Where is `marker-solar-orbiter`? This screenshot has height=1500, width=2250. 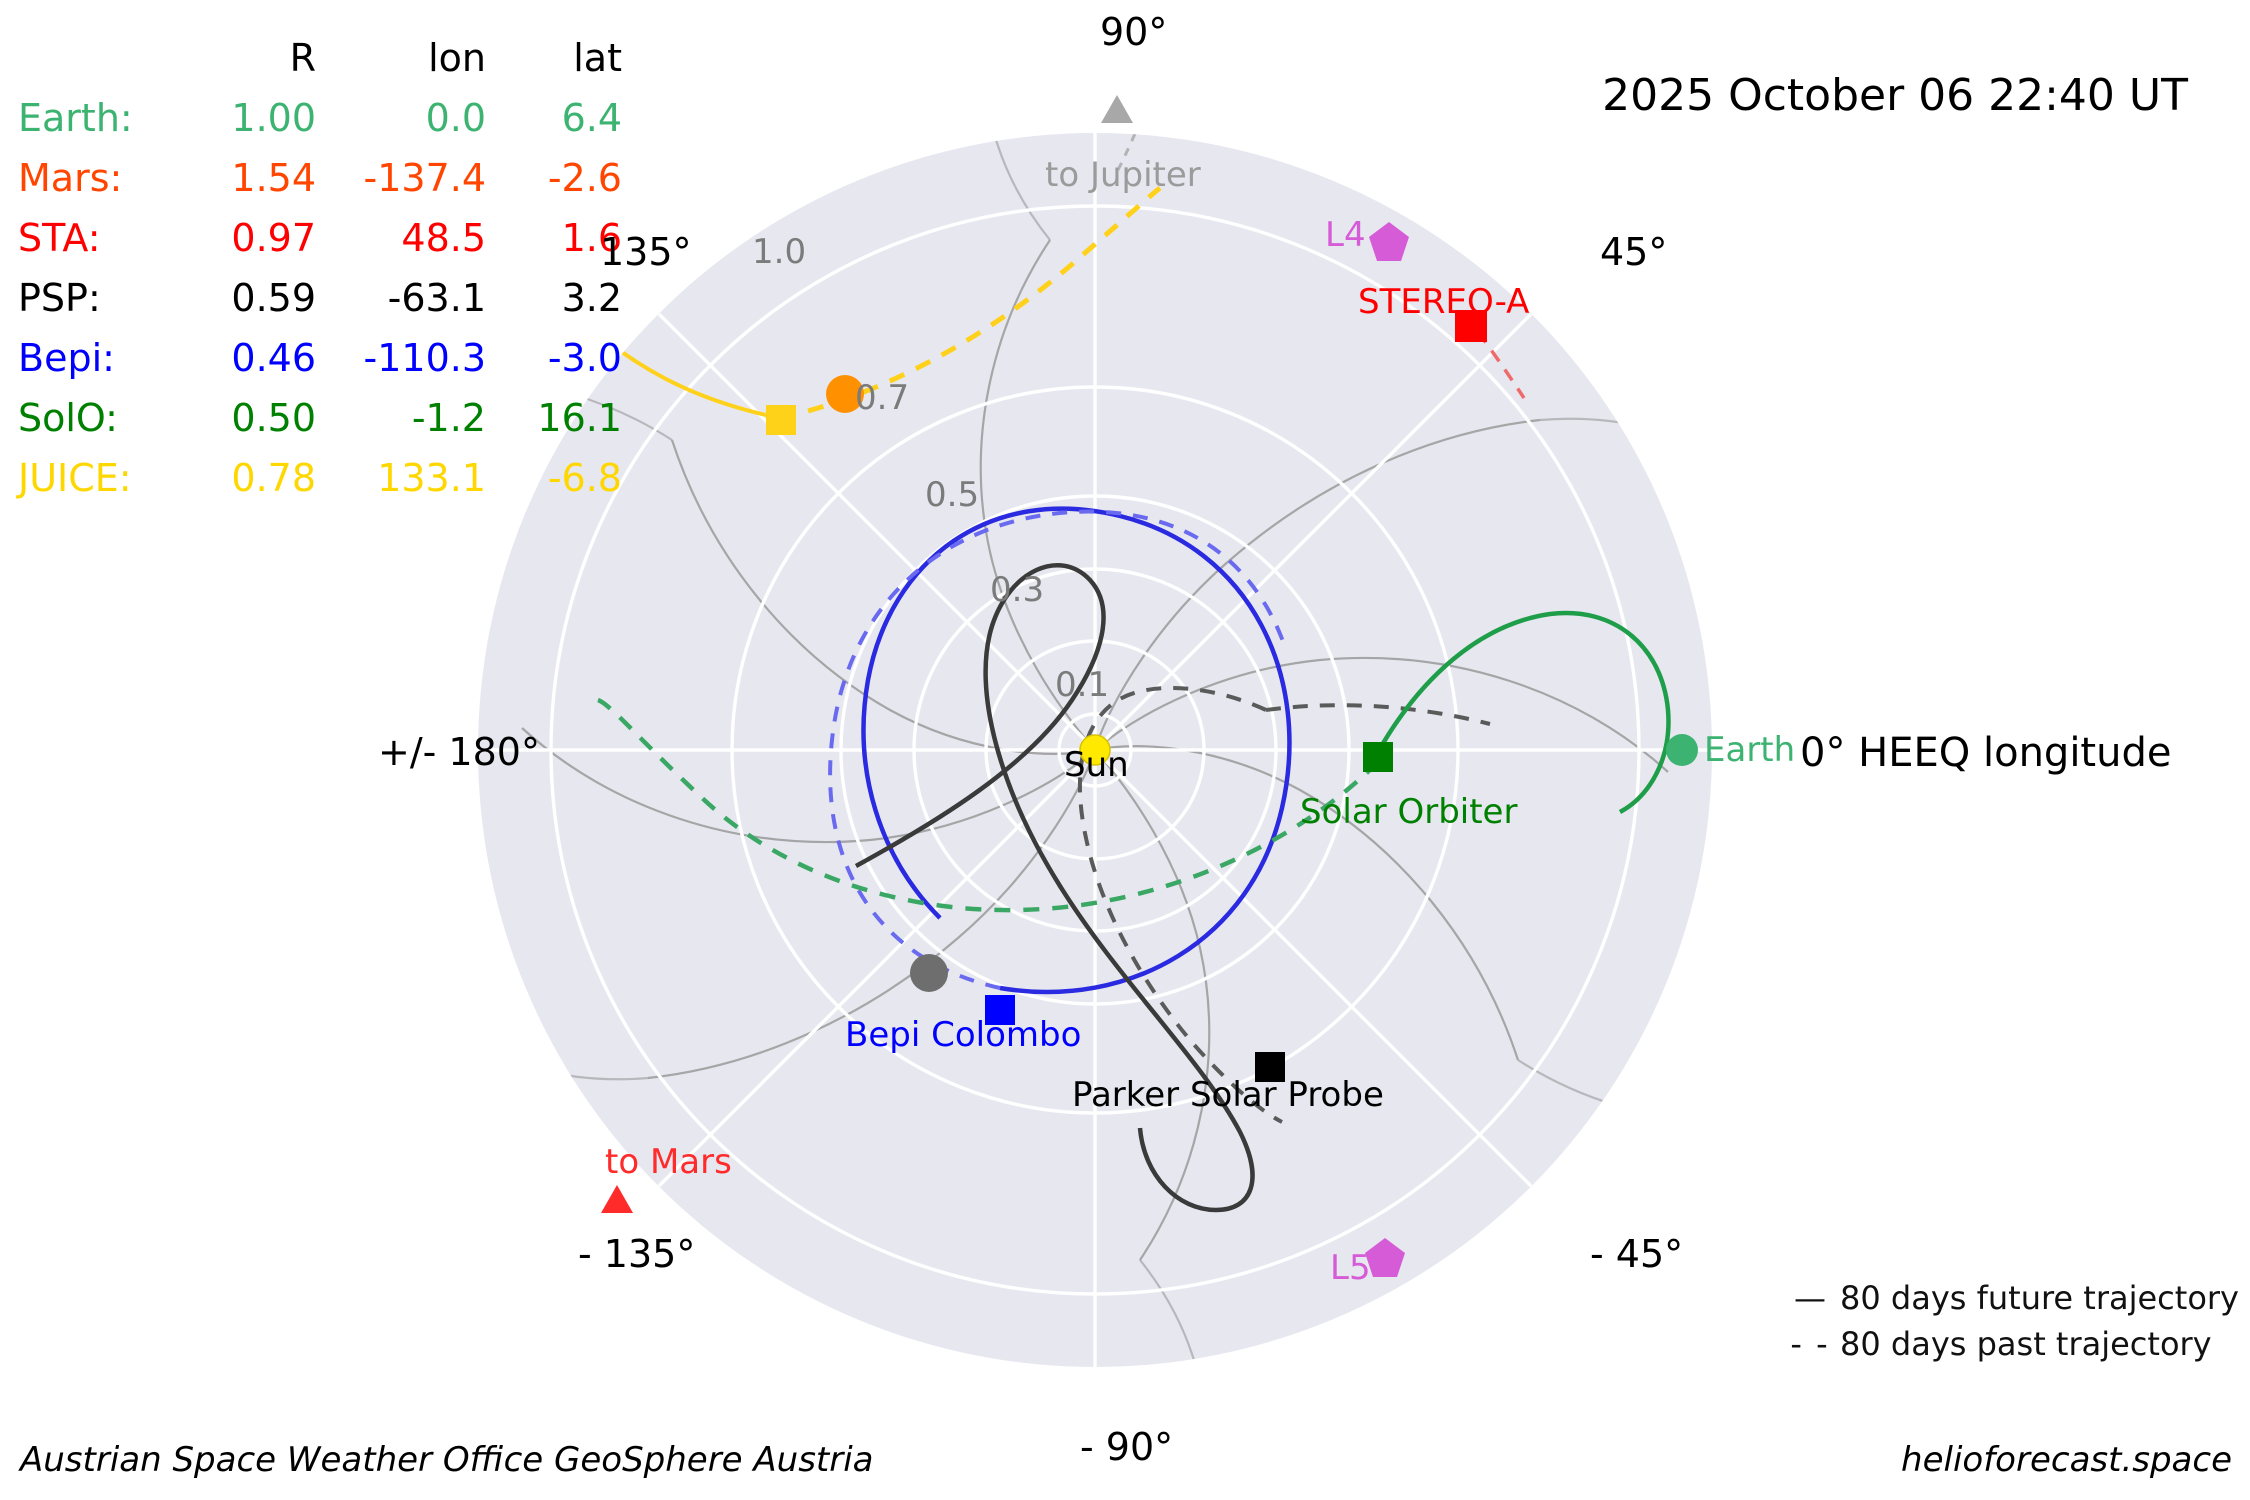
marker-solar-orbiter is located at coordinates (1378, 757).